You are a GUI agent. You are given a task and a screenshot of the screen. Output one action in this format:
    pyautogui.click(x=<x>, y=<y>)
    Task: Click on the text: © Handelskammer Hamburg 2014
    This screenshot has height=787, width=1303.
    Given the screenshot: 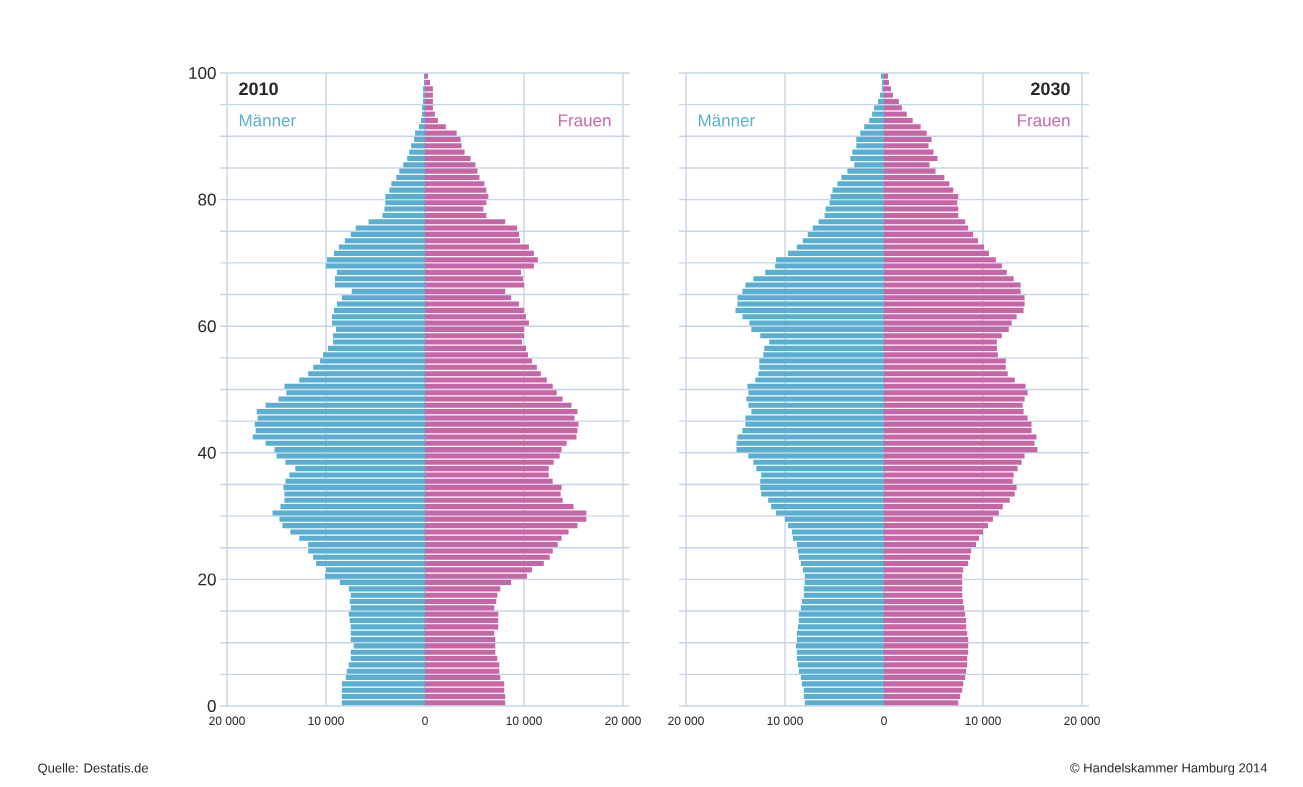 What is the action you would take?
    pyautogui.click(x=1169, y=769)
    